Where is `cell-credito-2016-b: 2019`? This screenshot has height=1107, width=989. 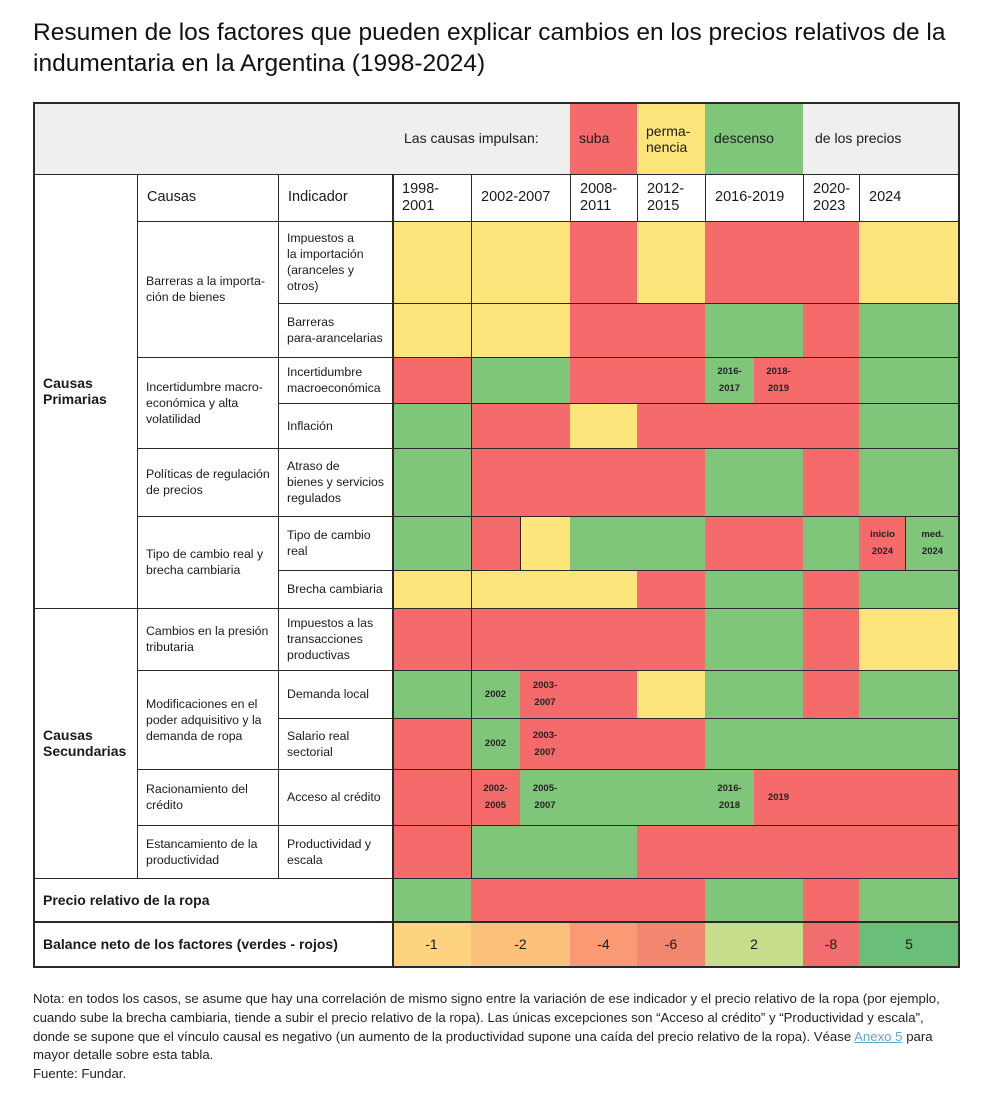
cell-credito-2016-b: 2019 is located at coordinates (778, 797).